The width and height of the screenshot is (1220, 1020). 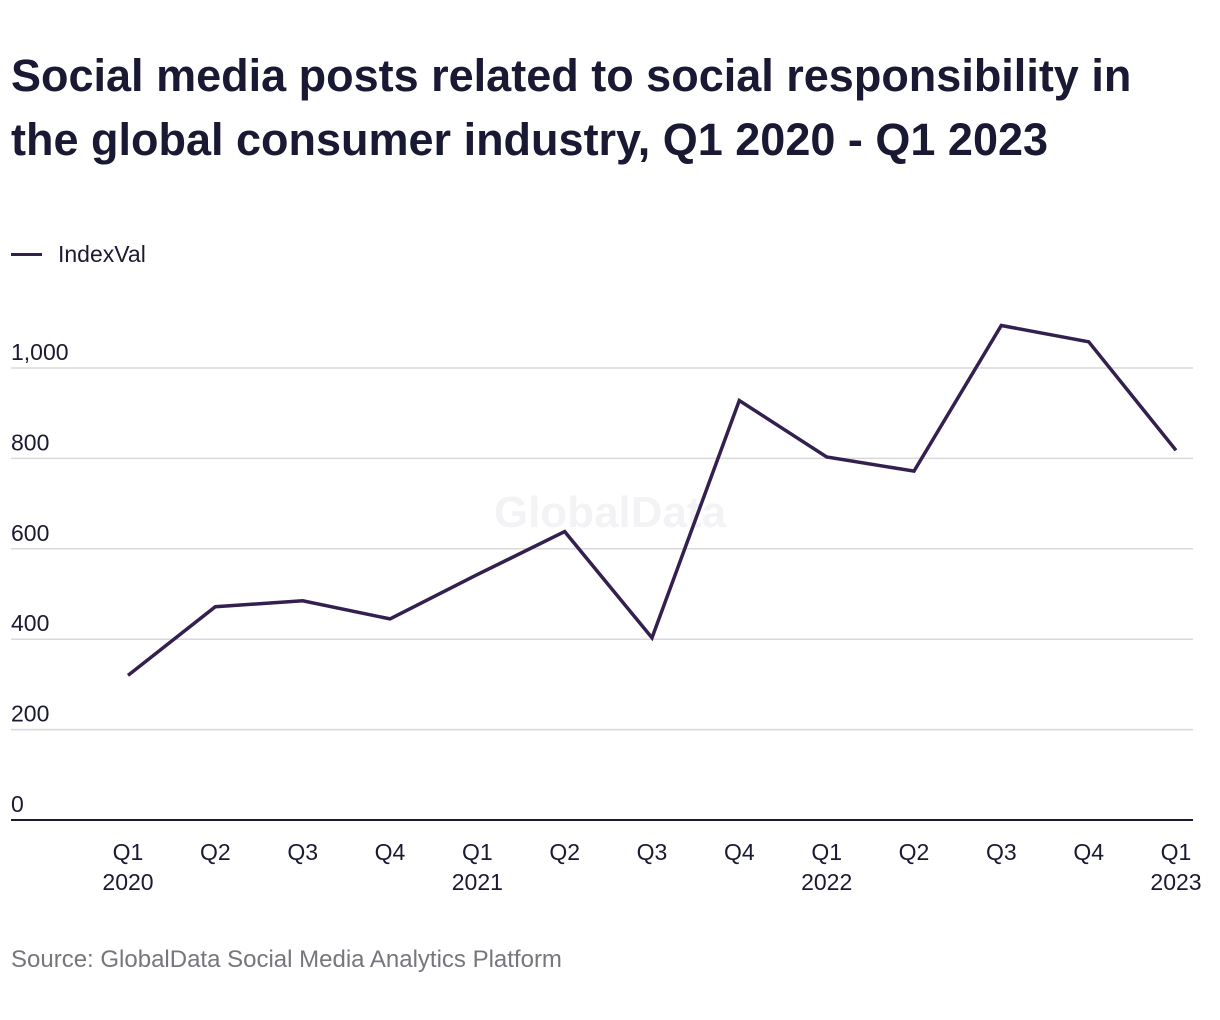 I want to click on y-tick-label: 800, so click(x=30, y=442).